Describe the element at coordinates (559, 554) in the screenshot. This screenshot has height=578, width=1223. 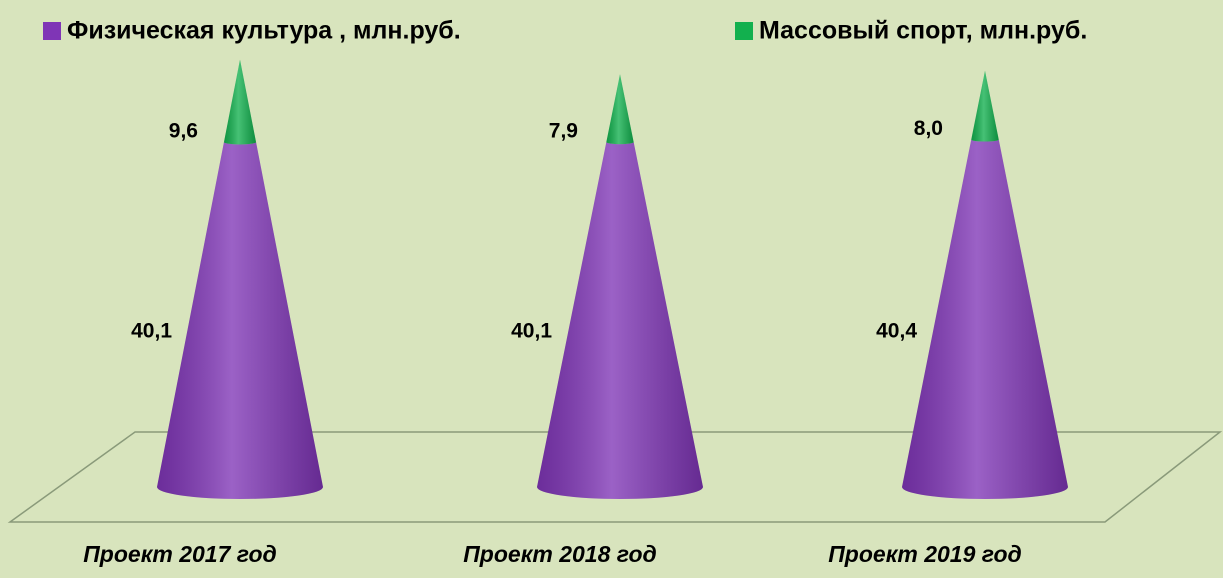
I see `x-tick-label: Проект 2018 год` at that location.